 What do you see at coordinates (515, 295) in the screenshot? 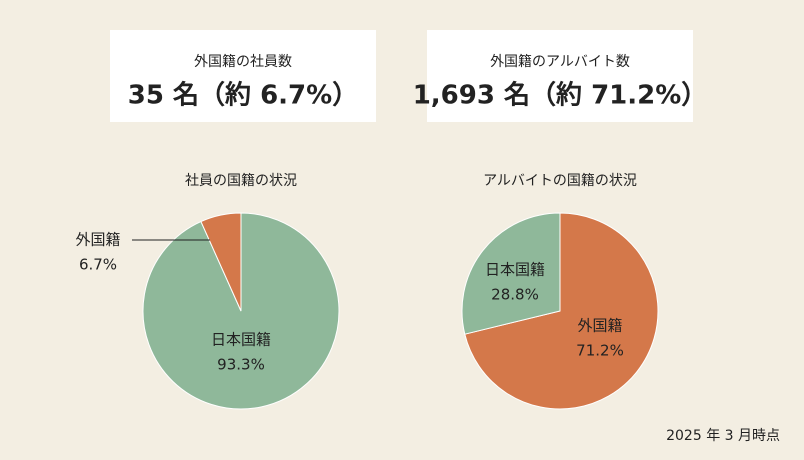
I see `slice-value: 28.8%` at bounding box center [515, 295].